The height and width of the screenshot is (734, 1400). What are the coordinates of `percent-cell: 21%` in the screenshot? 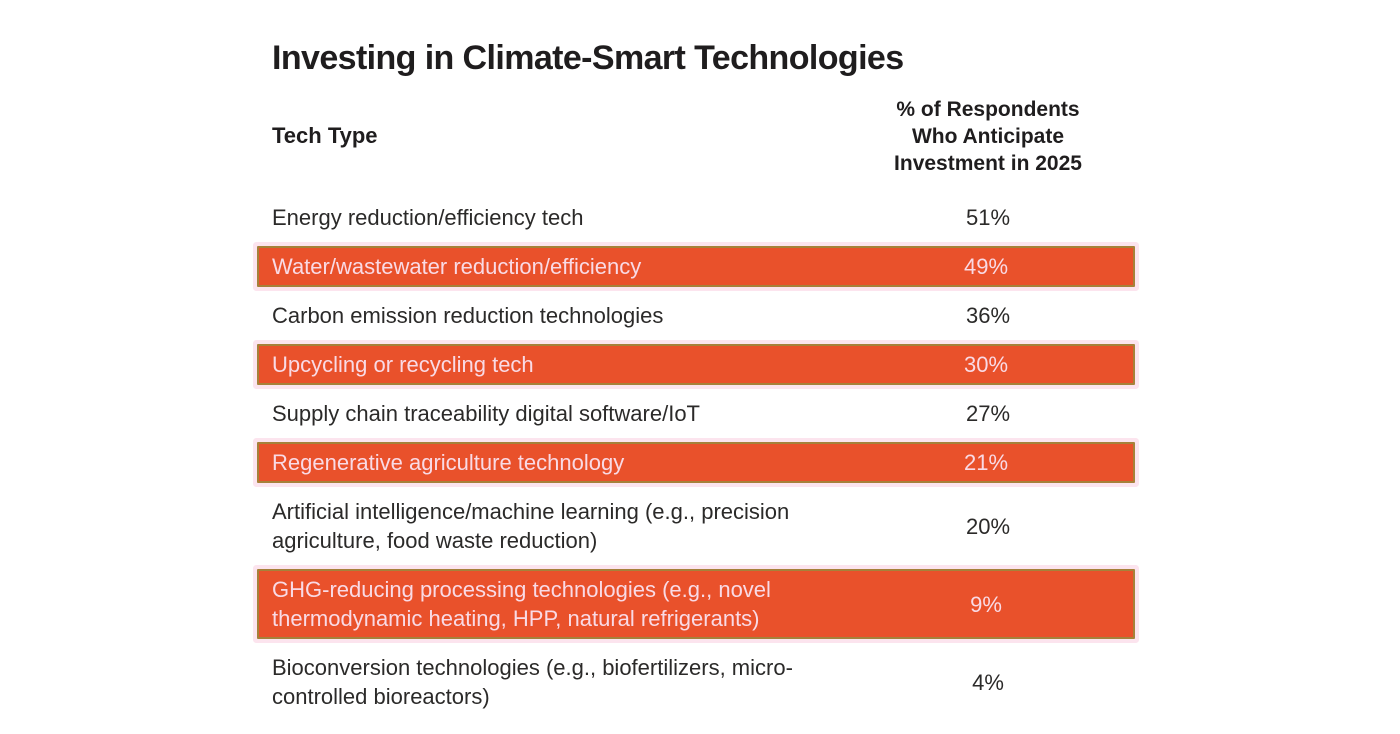 It's located at (986, 462).